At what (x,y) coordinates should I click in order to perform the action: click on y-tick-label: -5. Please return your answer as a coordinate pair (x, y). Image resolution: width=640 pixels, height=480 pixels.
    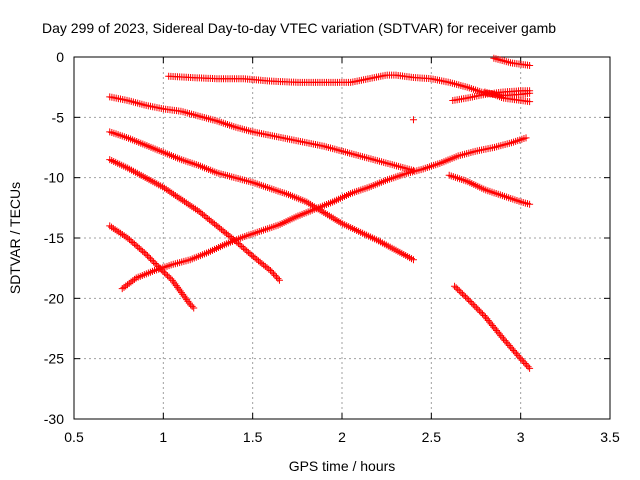
    Looking at the image, I should click on (58, 117).